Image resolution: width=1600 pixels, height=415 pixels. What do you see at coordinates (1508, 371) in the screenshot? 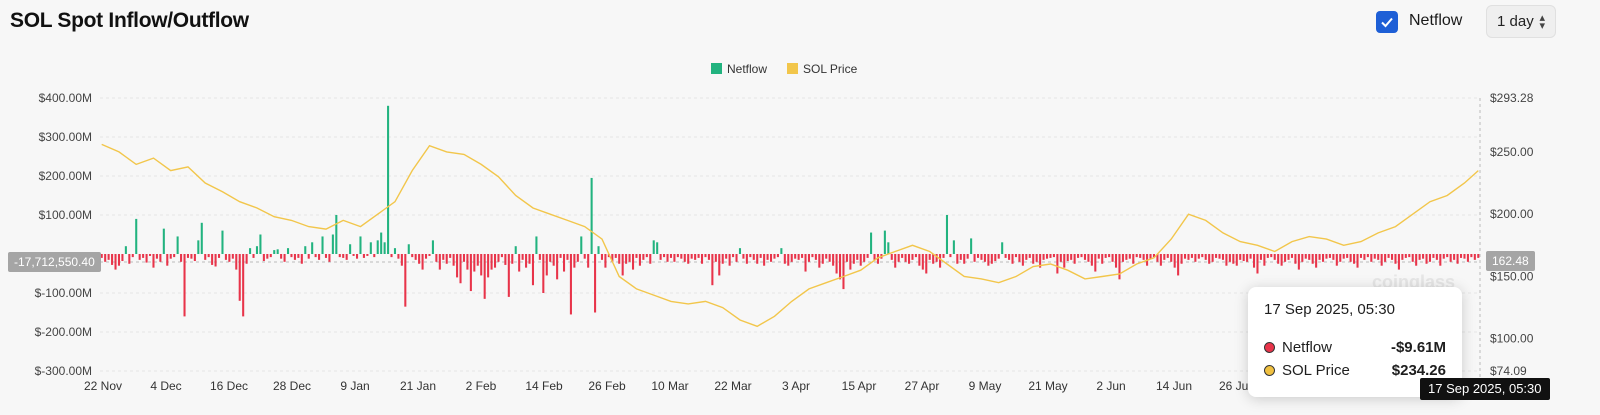
I see `y-right-tick: $74.09` at bounding box center [1508, 371].